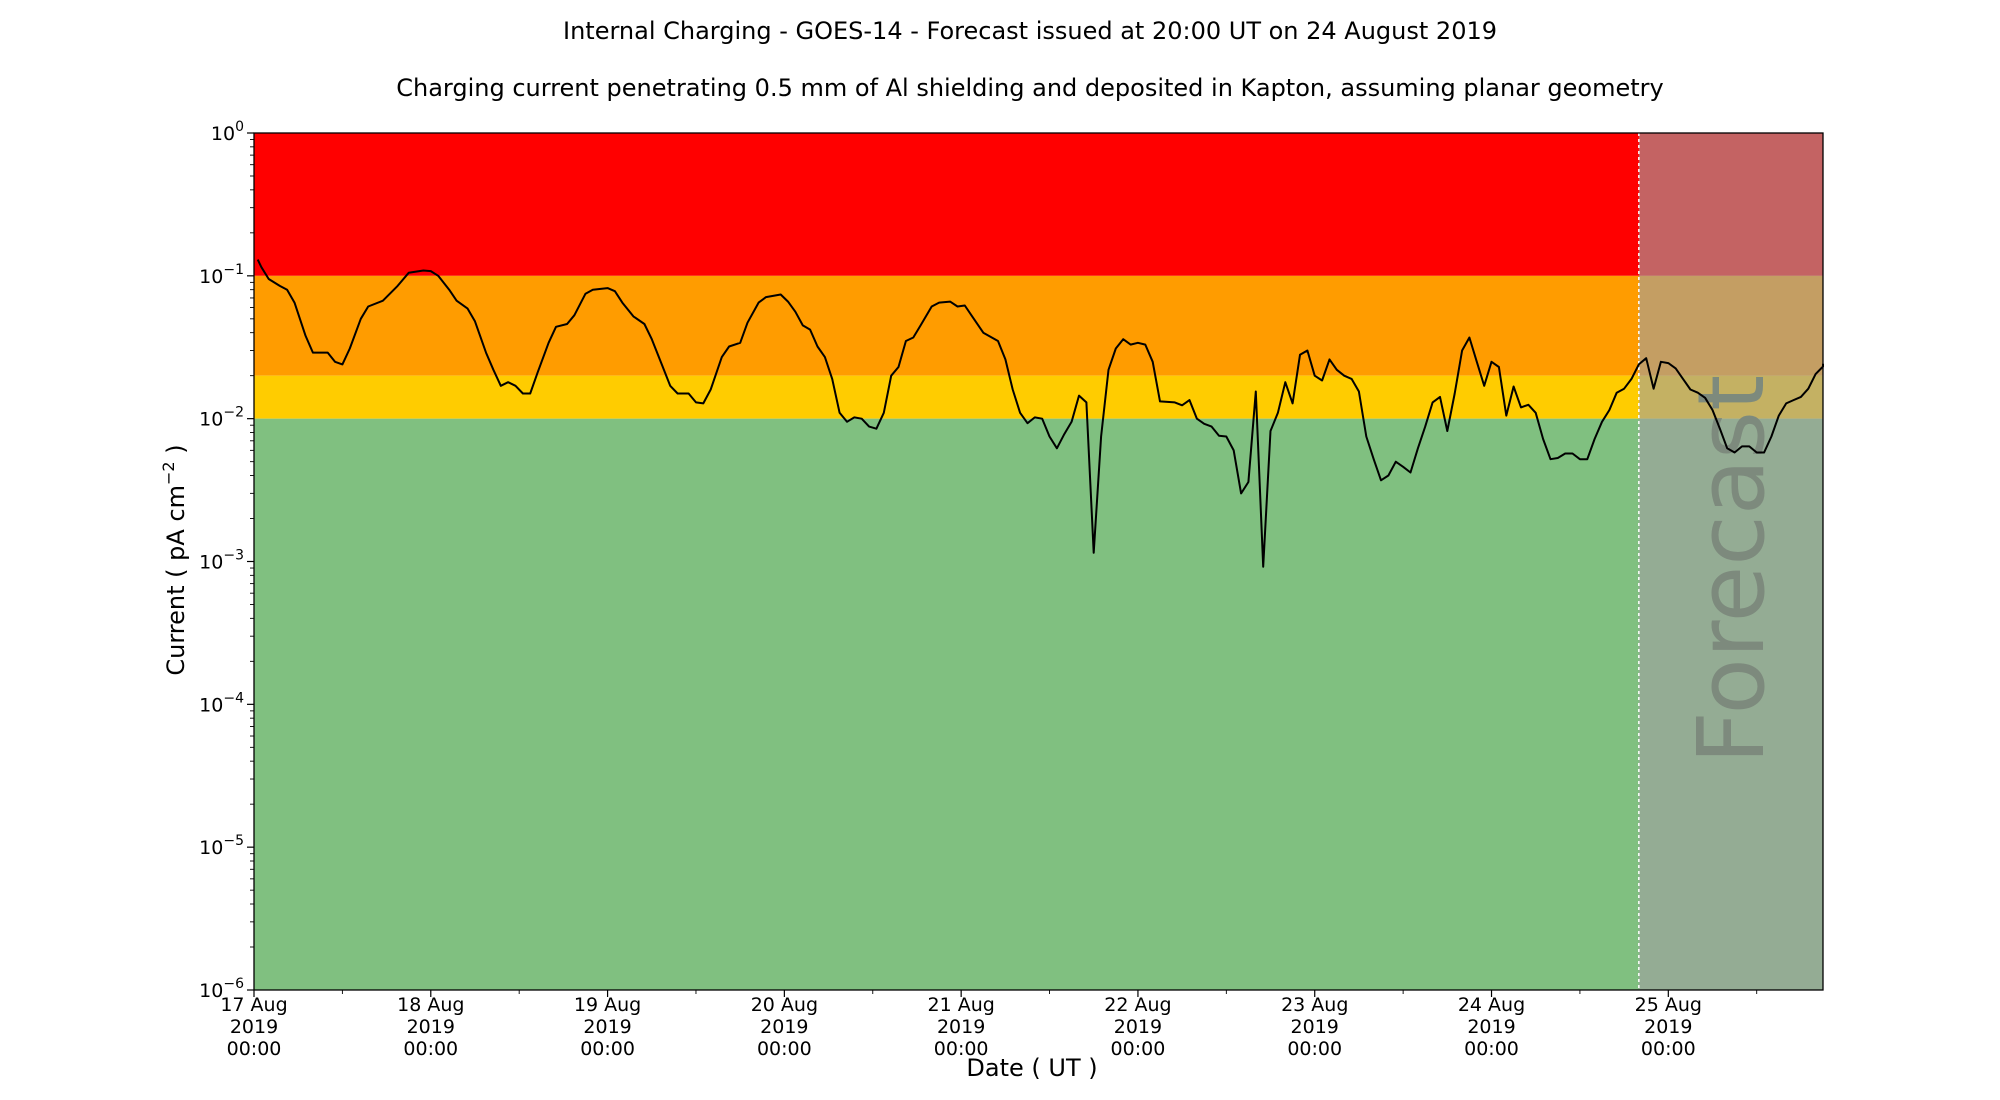 The image size is (2000, 1100). What do you see at coordinates (960, 1005) in the screenshot?
I see `x-tick-label: 21 Aug` at bounding box center [960, 1005].